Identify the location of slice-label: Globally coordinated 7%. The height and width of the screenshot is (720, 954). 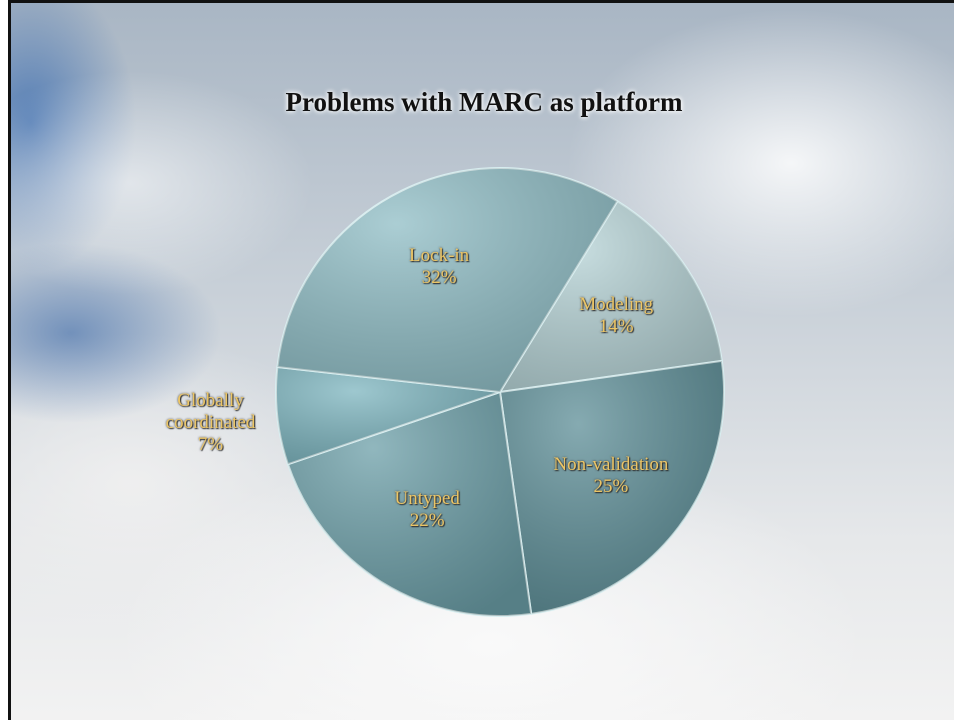
(211, 423).